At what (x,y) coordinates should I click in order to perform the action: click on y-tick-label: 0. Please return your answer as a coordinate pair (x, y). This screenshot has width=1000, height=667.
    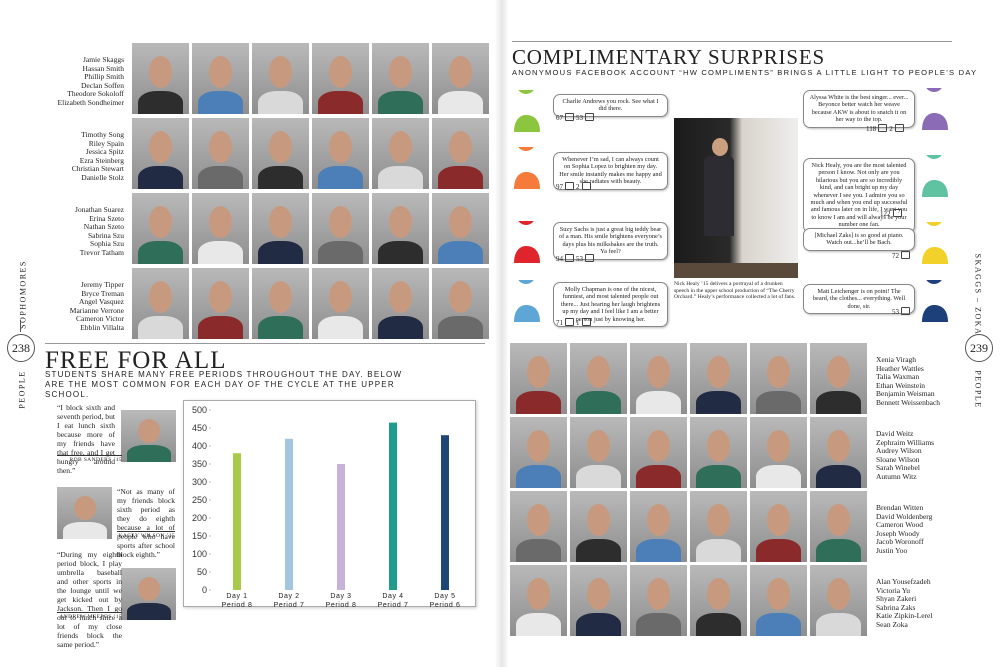
    Looking at the image, I should click on (204, 590).